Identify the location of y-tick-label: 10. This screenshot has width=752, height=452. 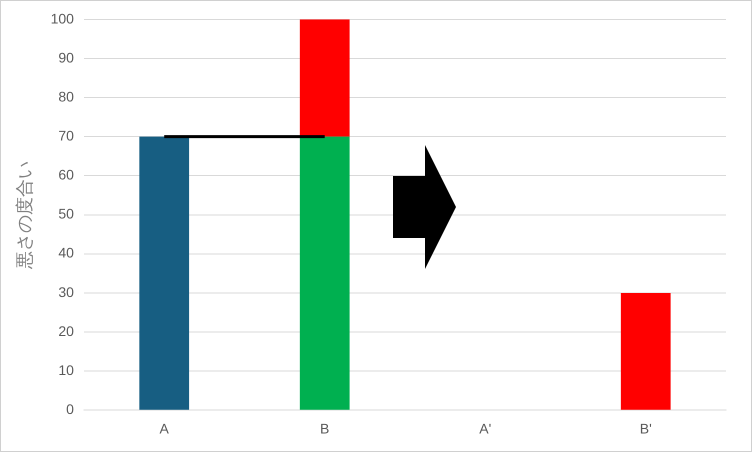
(66, 370).